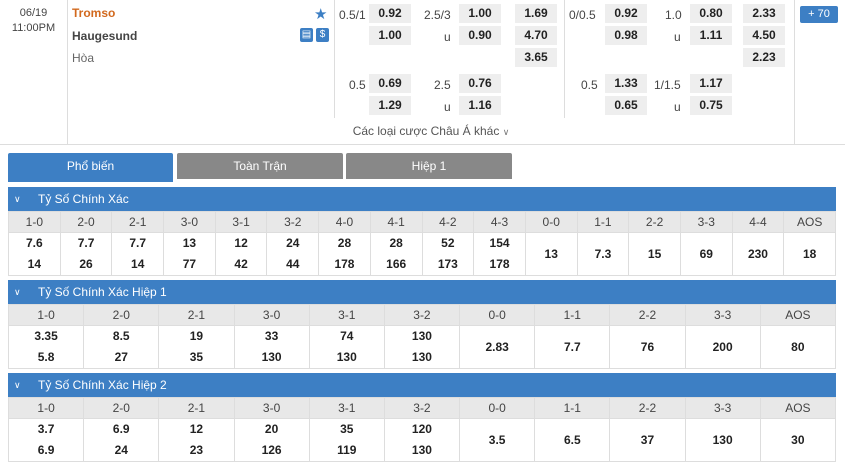  I want to click on odds-cell: 1.11, so click(711, 35).